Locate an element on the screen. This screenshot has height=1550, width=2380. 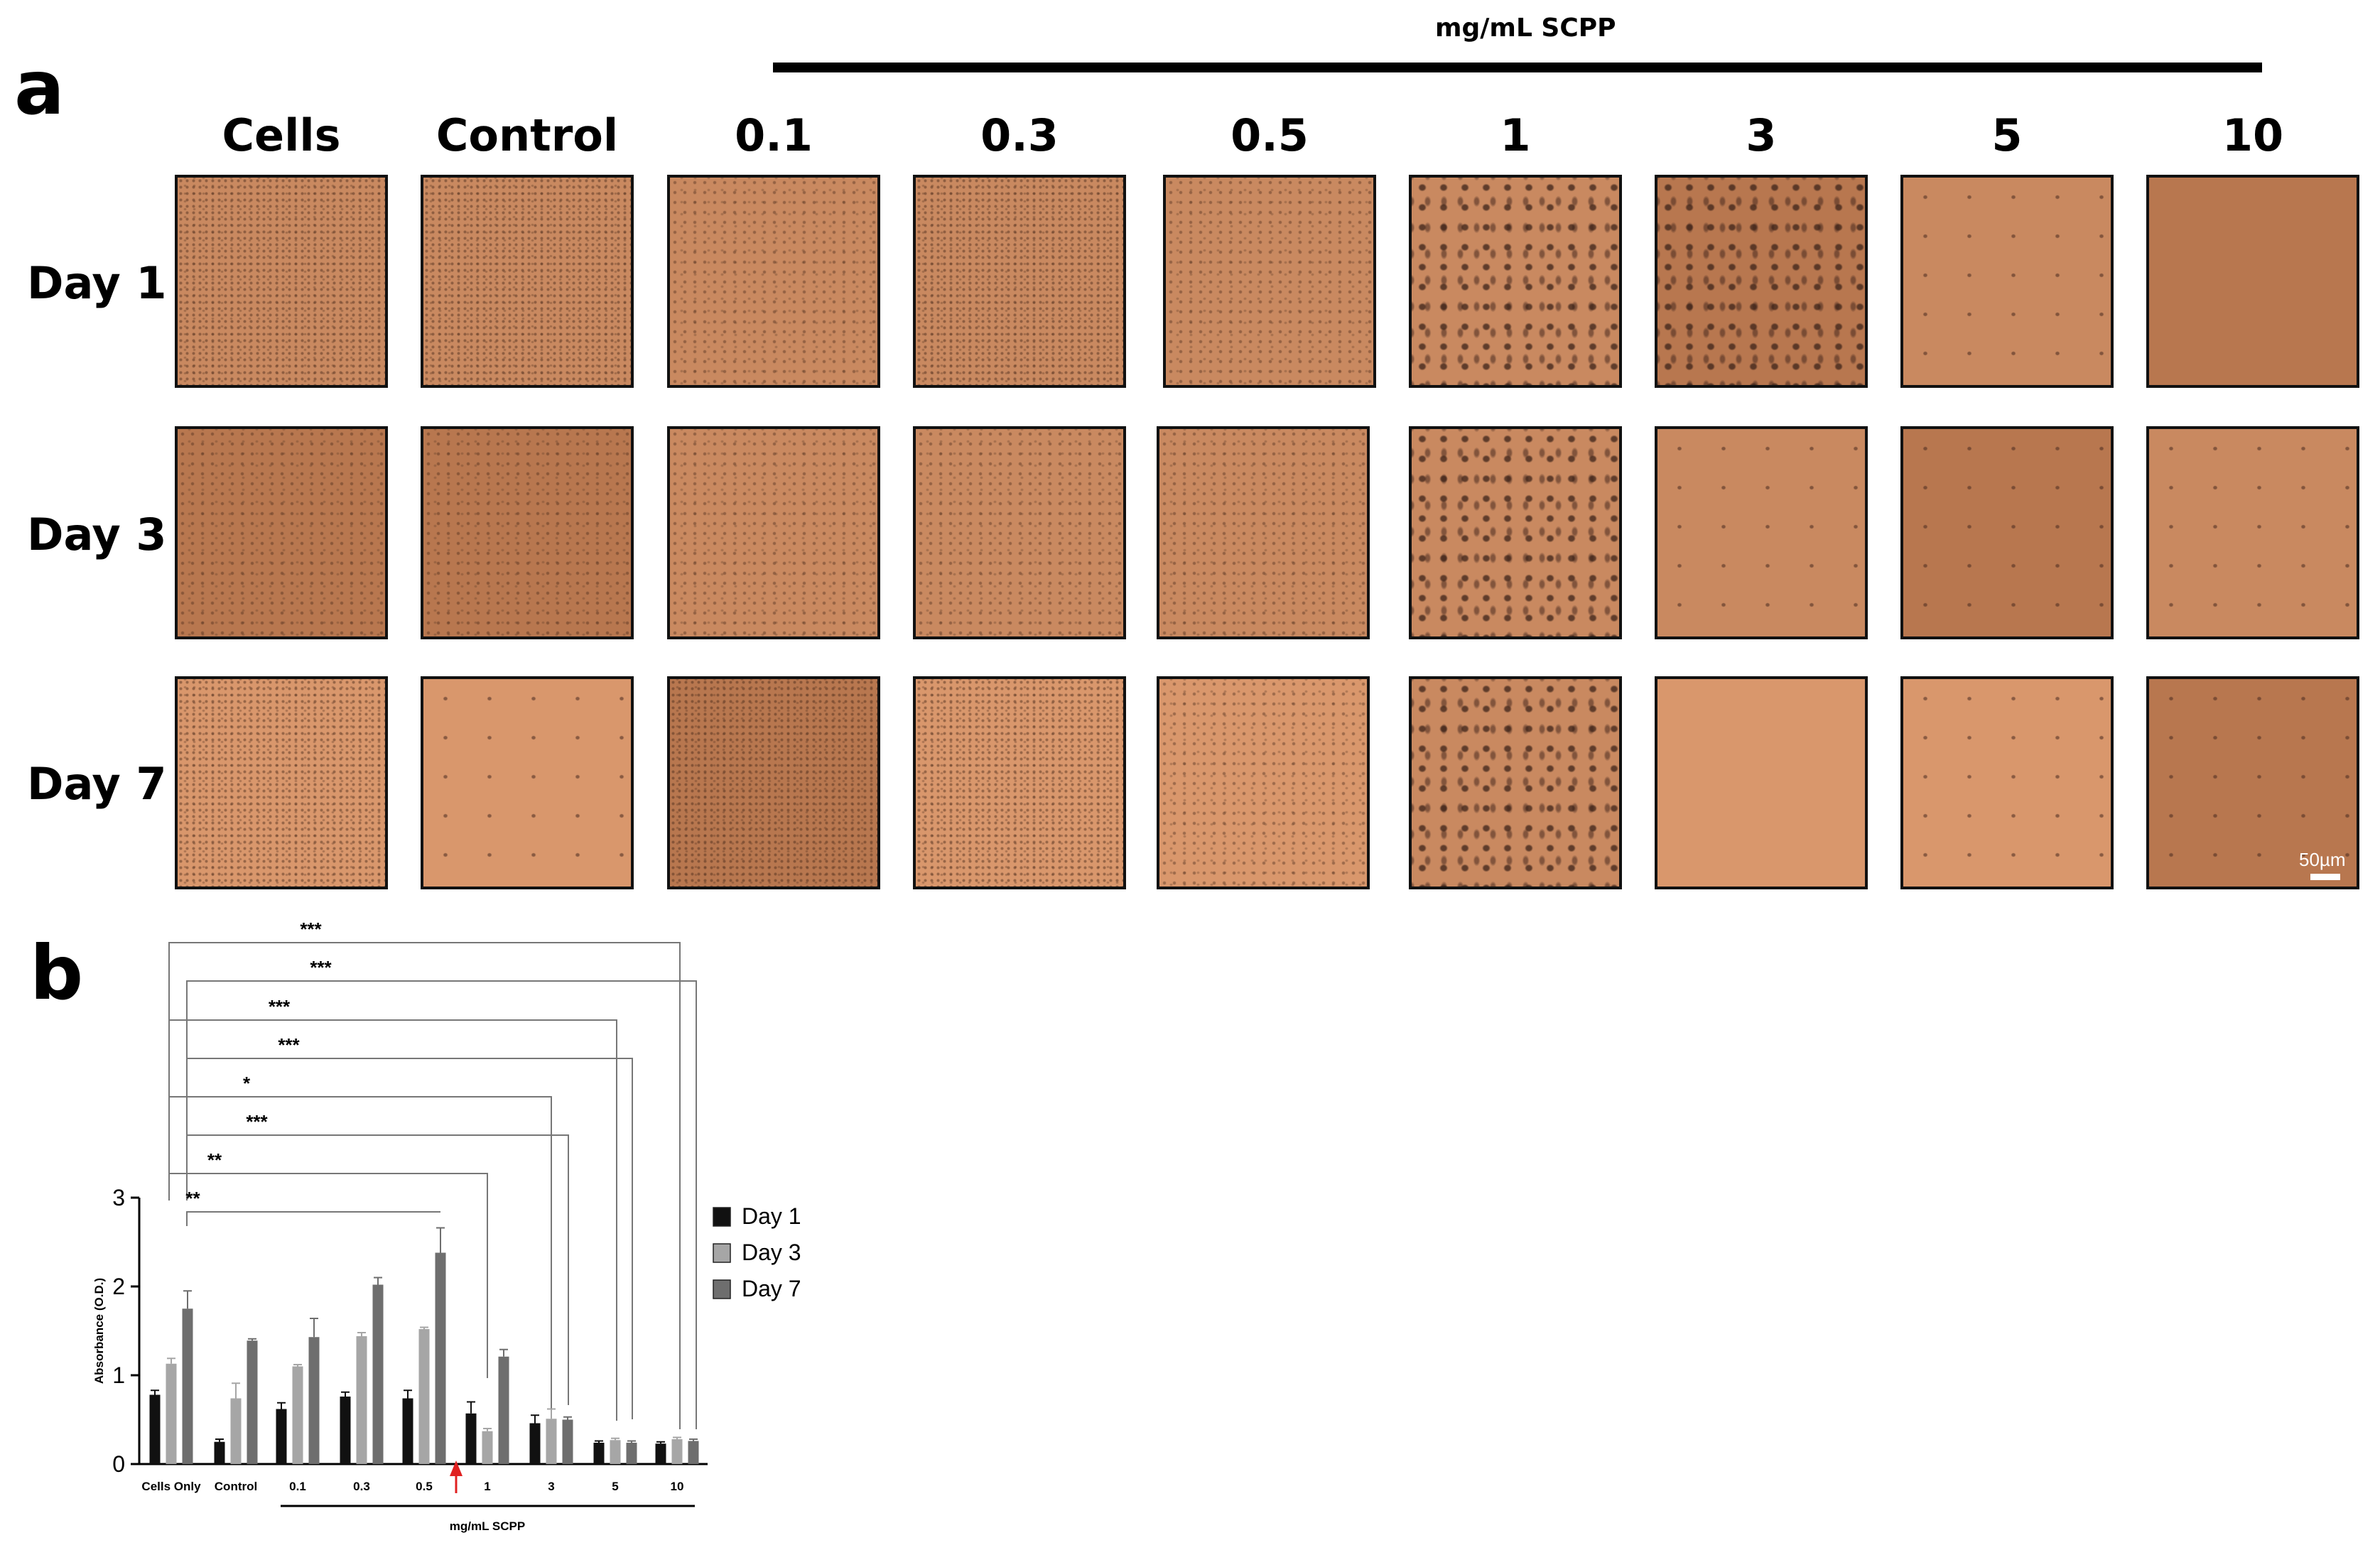
x-tick-label: 5 is located at coordinates (615, 1486).